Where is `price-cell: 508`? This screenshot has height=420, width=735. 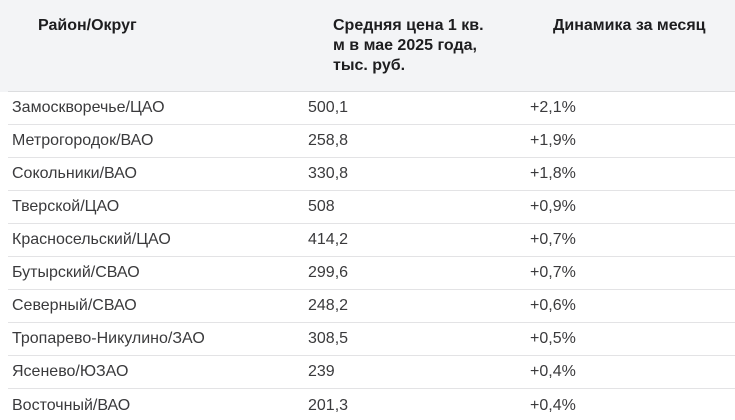
price-cell: 508 is located at coordinates (321, 206).